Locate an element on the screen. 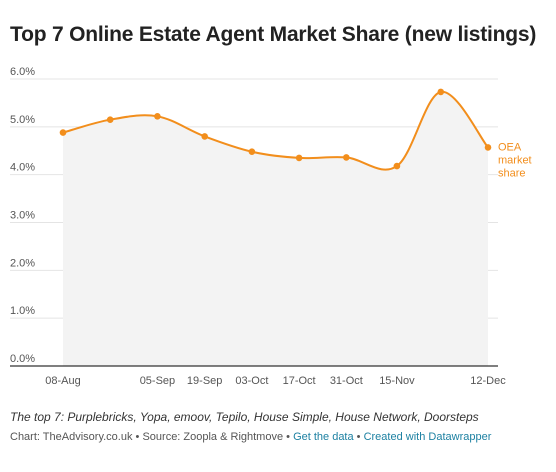 The height and width of the screenshot is (472, 556). x-tick-label: 03-Oct is located at coordinates (251, 381).